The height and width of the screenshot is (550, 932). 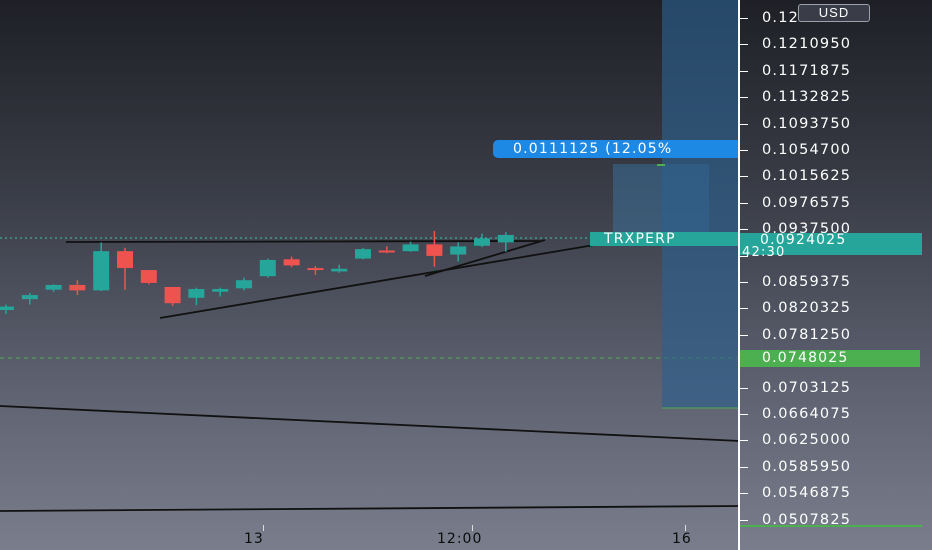 I want to click on time-label-16: 16, so click(x=682, y=539).